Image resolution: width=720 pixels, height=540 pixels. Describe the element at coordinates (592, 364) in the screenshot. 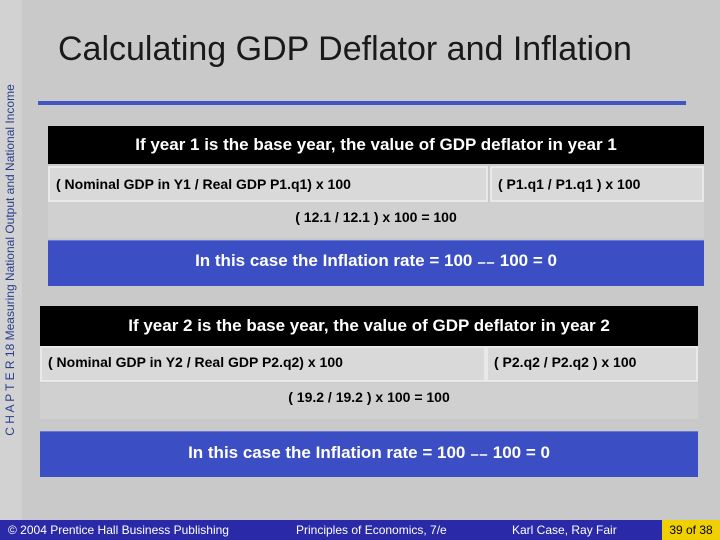

I see `section2-formula-right: ( P2.q2 / P2.q2 ) x 100` at that location.